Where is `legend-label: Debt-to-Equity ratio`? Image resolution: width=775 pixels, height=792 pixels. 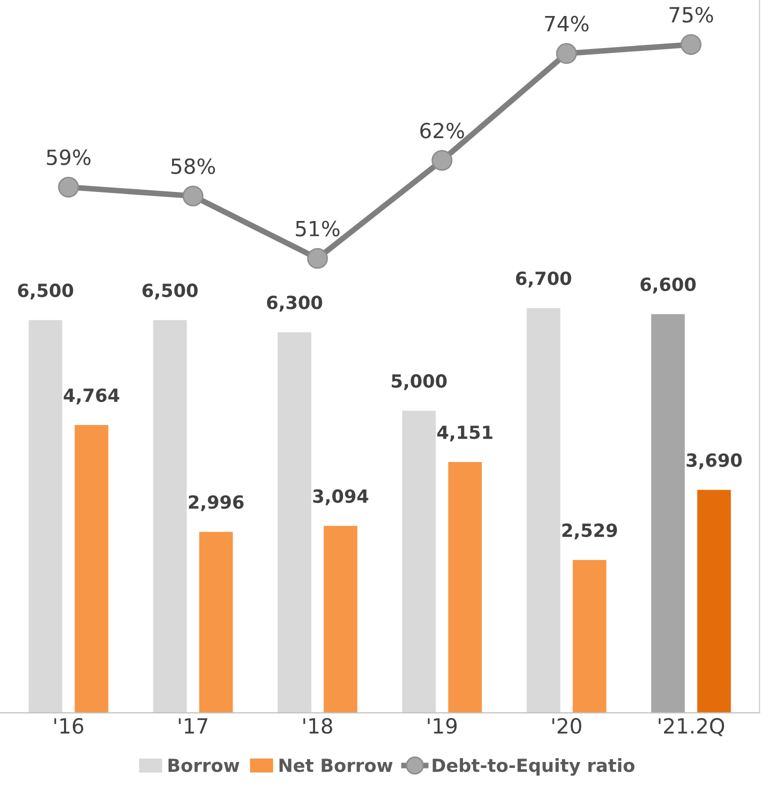 legend-label: Debt-to-Equity ratio is located at coordinates (533, 767).